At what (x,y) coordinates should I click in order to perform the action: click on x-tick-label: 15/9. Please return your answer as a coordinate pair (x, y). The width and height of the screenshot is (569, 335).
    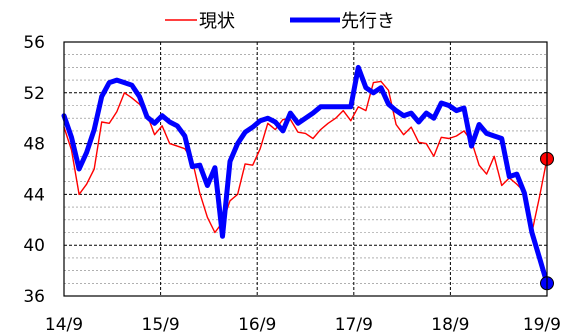
    Looking at the image, I should click on (161, 325).